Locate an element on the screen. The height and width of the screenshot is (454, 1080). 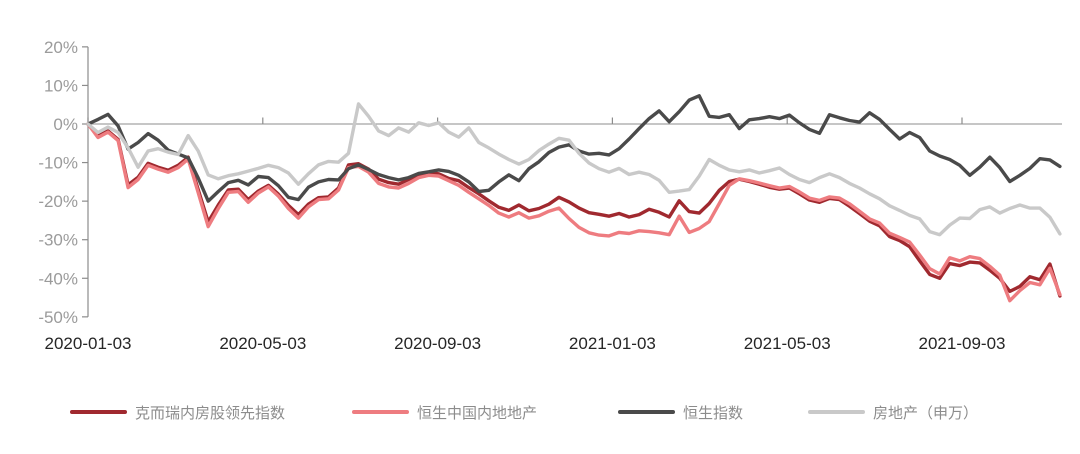
y-axis-label: 0% is located at coordinates (65, 124).